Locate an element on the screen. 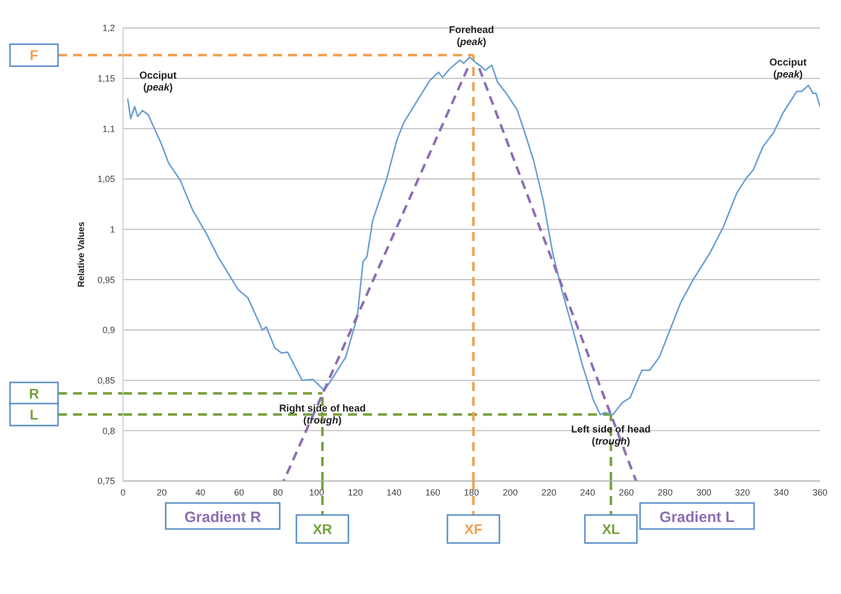  x-tick-label: 20 is located at coordinates (161, 492).